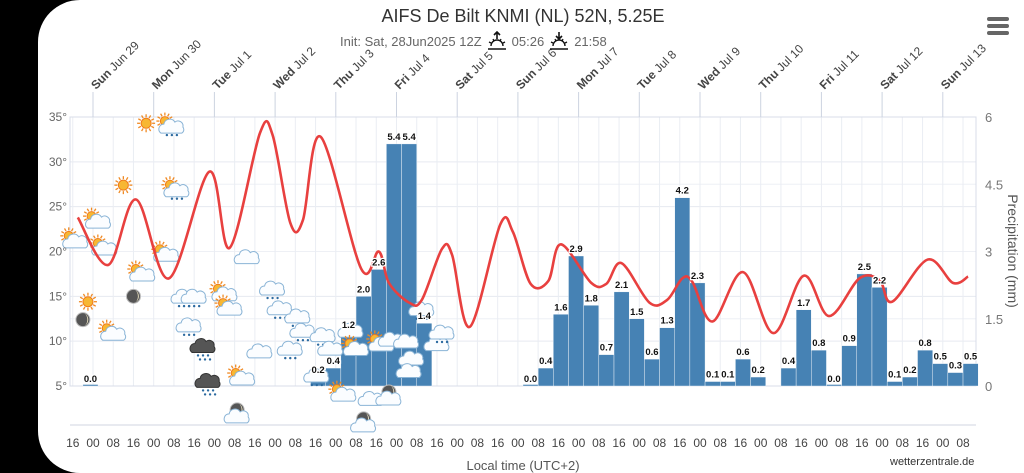  What do you see at coordinates (651, 352) in the screenshot?
I see `precip-value-label: 0.6` at bounding box center [651, 352].